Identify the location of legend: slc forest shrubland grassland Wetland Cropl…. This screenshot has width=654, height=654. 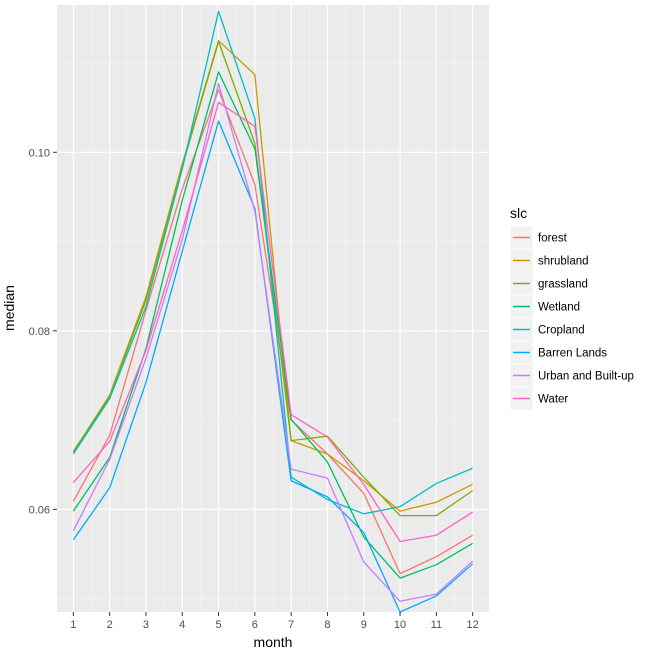
(571, 308).